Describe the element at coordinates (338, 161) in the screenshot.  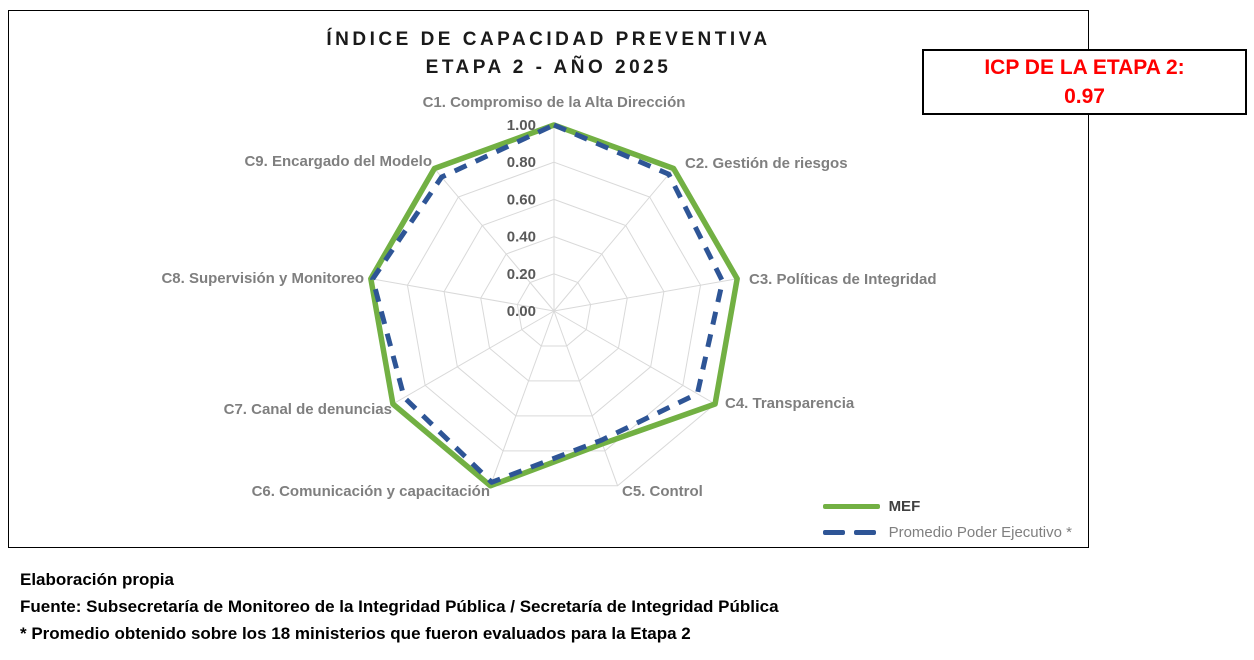
I see `radar-category-label: C9. Encargado del Modelo` at that location.